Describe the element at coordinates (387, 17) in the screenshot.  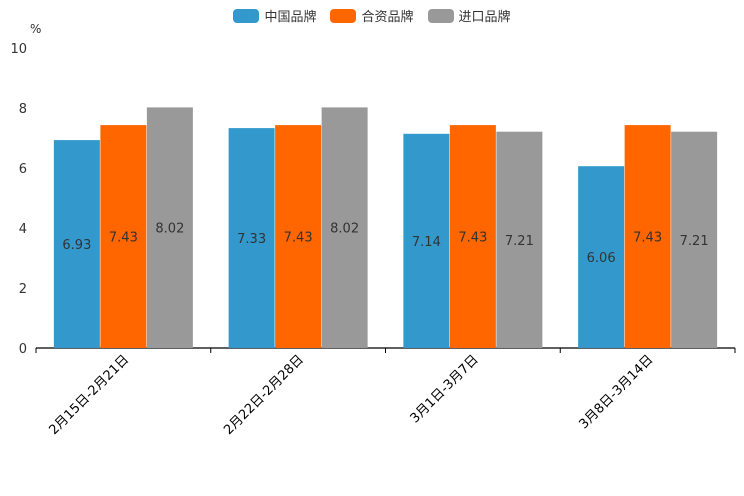
I see `legend-label-joint-venture-brand: 合资品牌` at that location.